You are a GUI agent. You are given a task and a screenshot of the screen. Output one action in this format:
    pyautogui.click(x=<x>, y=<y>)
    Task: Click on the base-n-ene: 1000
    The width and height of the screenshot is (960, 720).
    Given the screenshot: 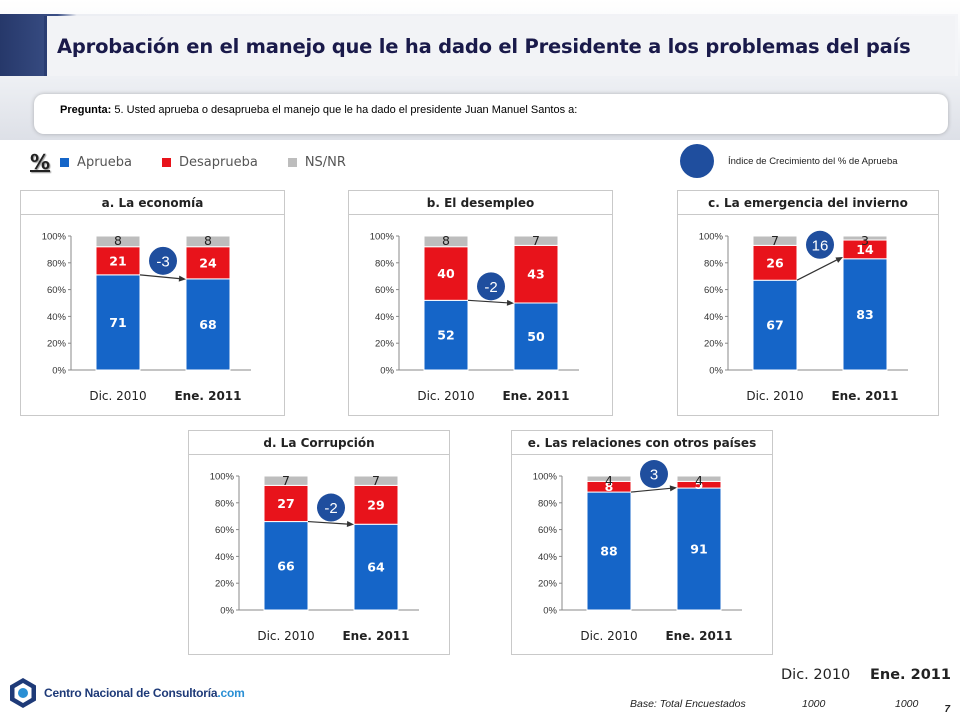 What is the action you would take?
    pyautogui.click(x=907, y=704)
    